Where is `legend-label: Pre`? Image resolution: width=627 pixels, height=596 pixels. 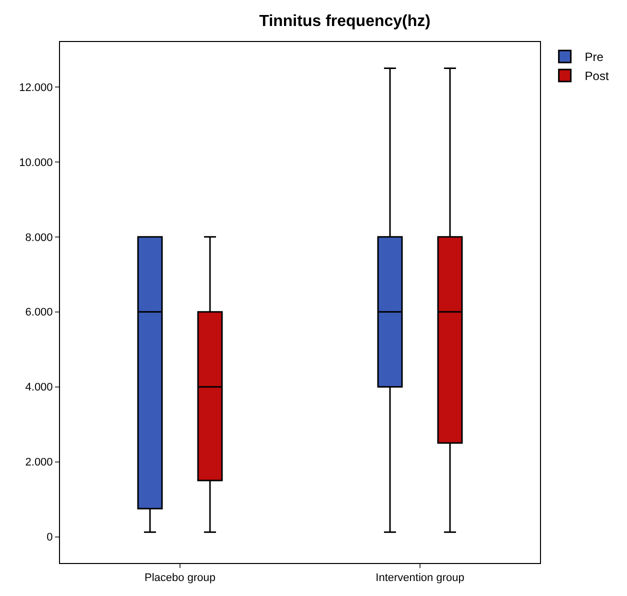 legend-label: Pre is located at coordinates (594, 57).